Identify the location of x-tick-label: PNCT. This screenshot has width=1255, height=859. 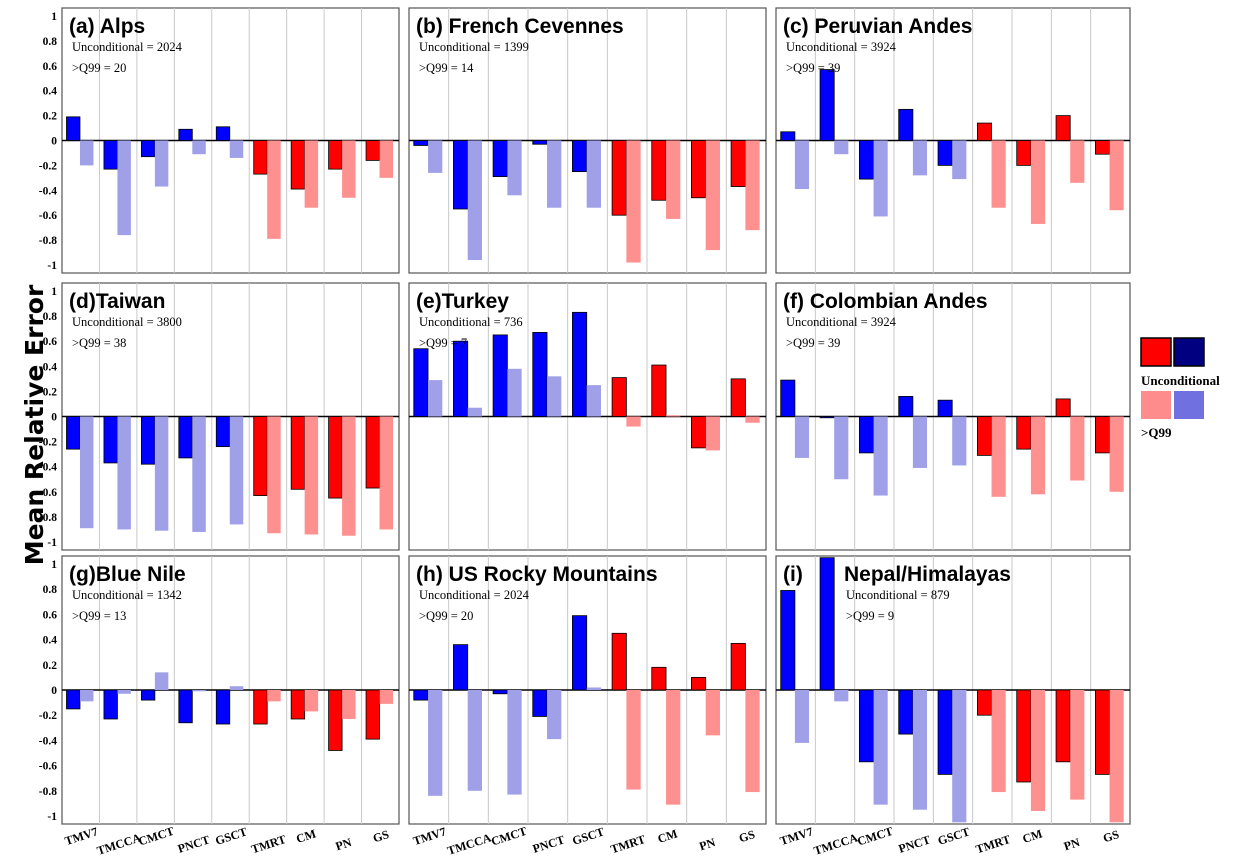
(548, 843).